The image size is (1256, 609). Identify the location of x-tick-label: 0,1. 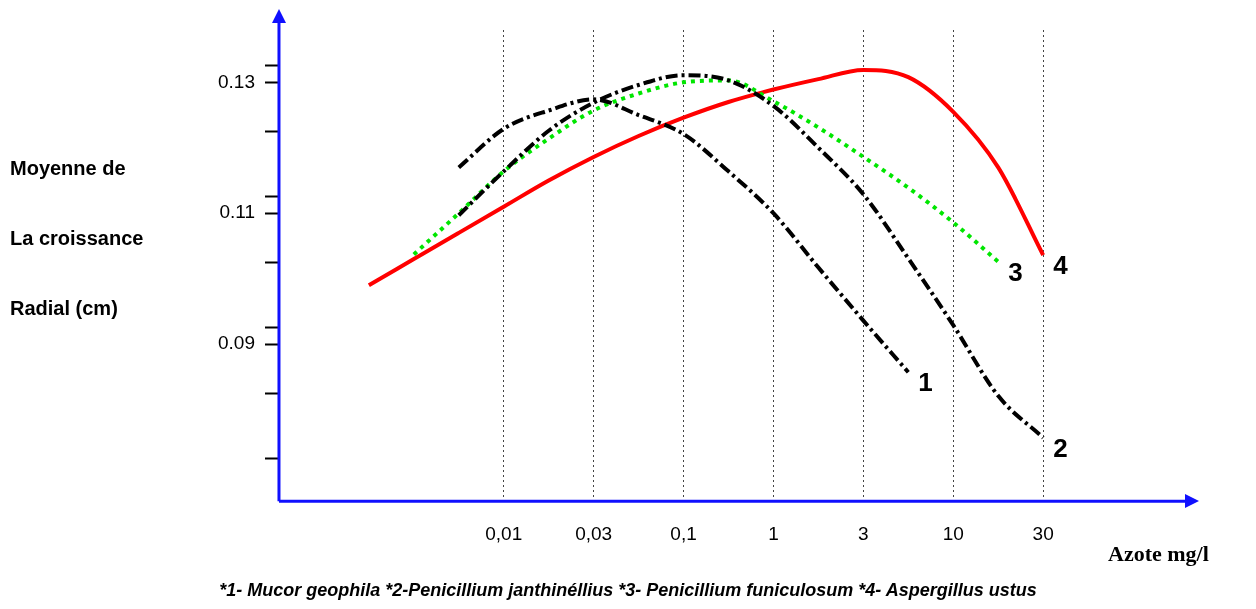
(683, 533).